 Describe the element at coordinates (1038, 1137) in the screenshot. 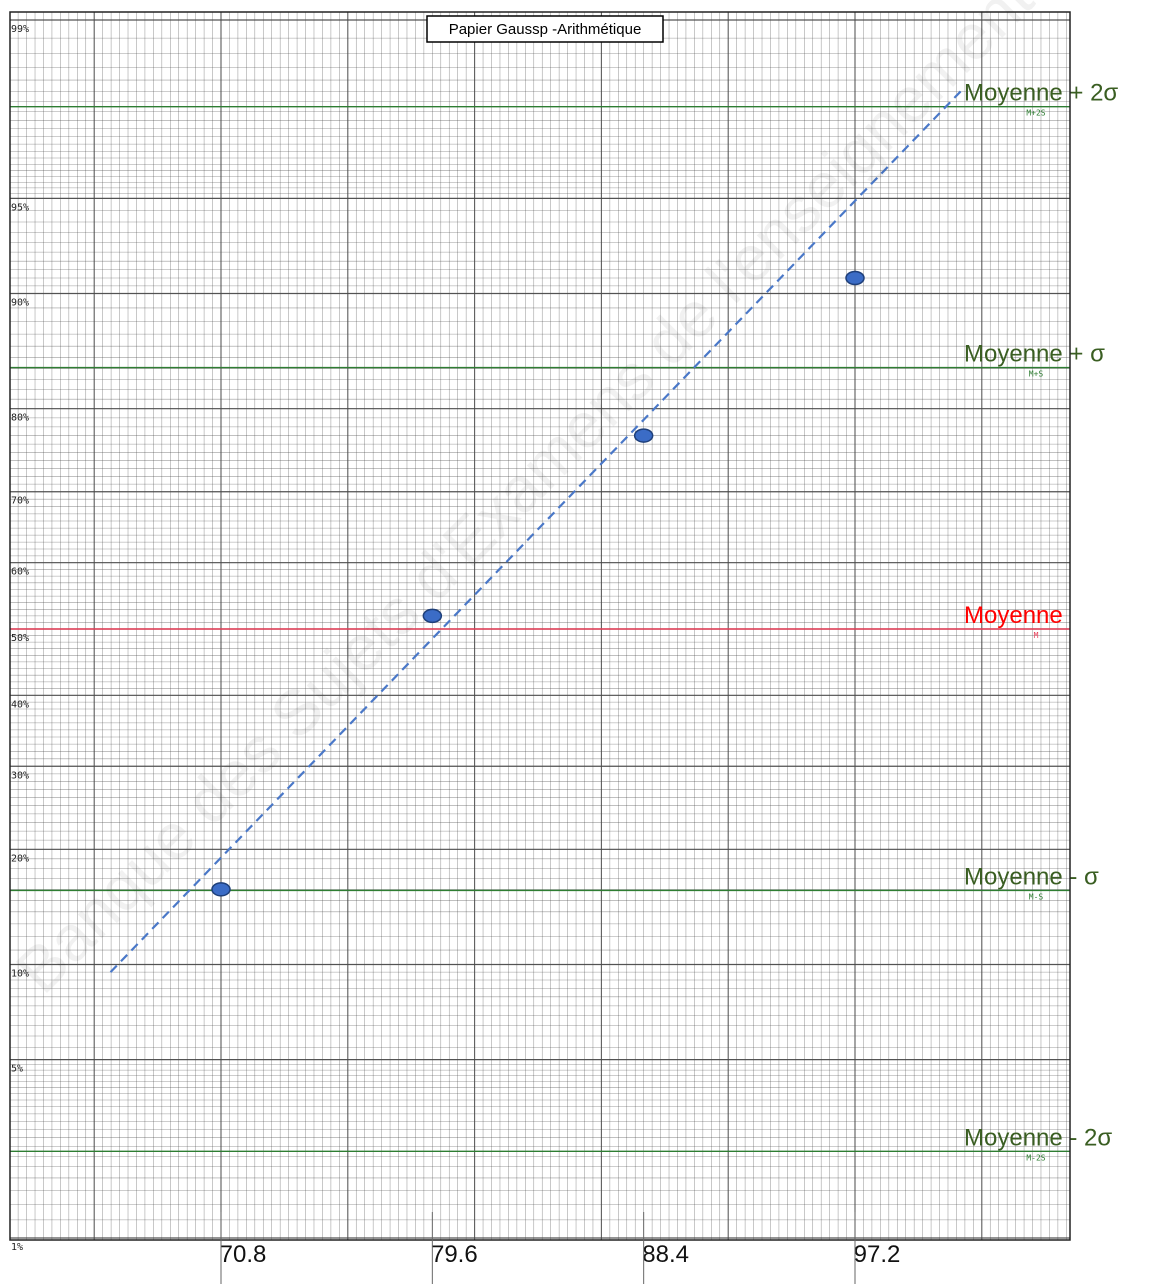

I see `reference-line-label: Moyenne - 2σ` at that location.